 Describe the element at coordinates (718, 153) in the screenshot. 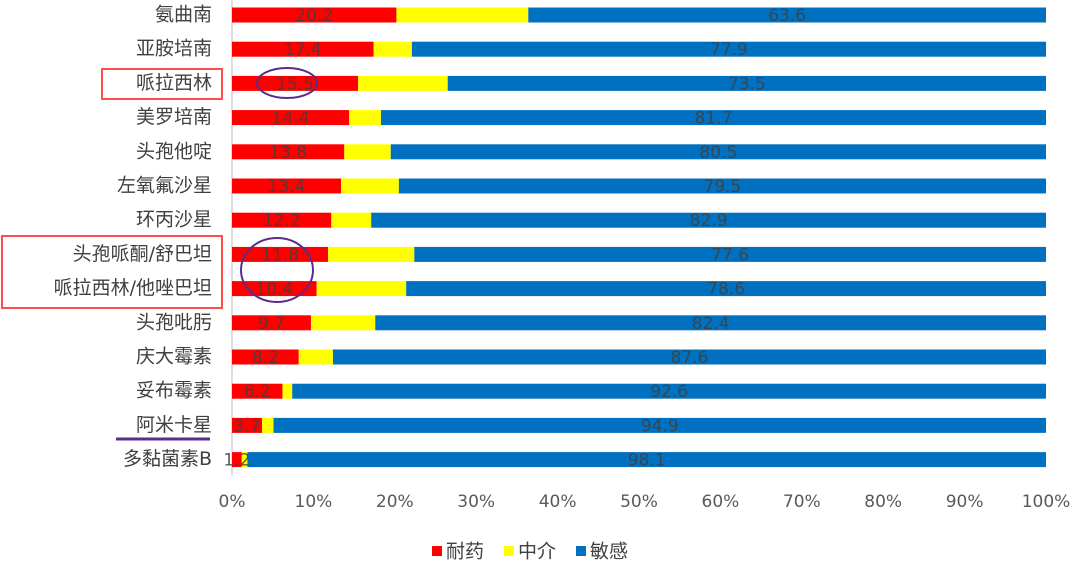

I see `data-label: 80.5` at that location.